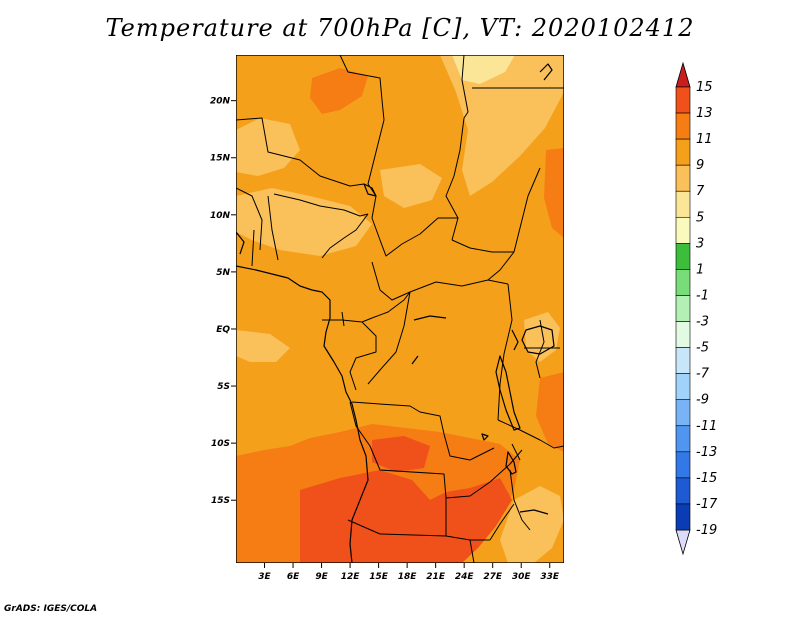 Image resolution: width=800 pixels, height=618 pixels. What do you see at coordinates (546, 72) in the screenshot?
I see `red-sea-coast` at bounding box center [546, 72].